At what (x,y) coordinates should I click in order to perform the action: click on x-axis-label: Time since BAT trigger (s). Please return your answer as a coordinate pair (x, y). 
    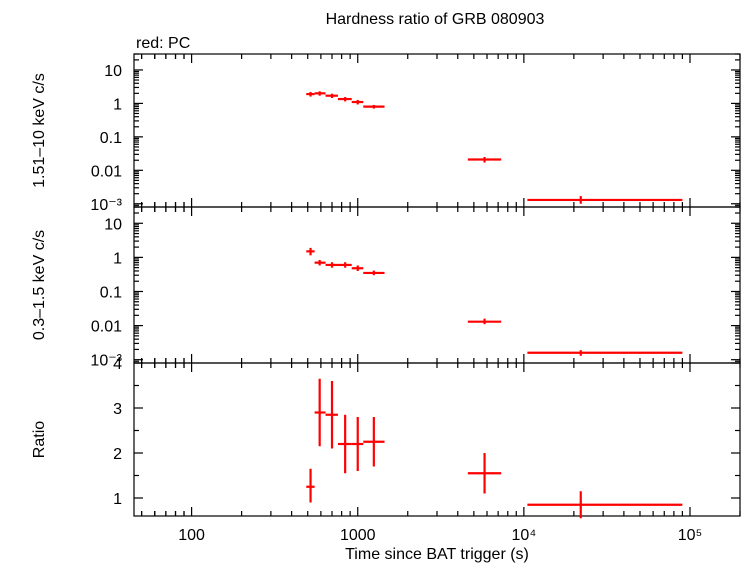
    Looking at the image, I should click on (437, 554).